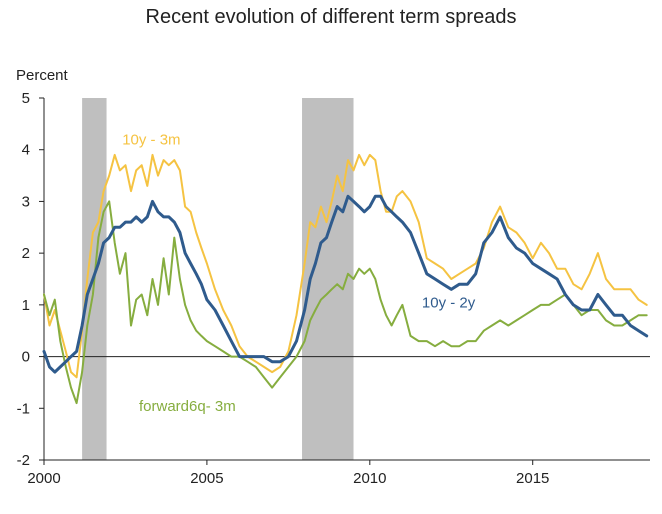 Image resolution: width=662 pixels, height=514 pixels. What do you see at coordinates (43, 478) in the screenshot?
I see `x-tick-label: 2000` at bounding box center [43, 478].